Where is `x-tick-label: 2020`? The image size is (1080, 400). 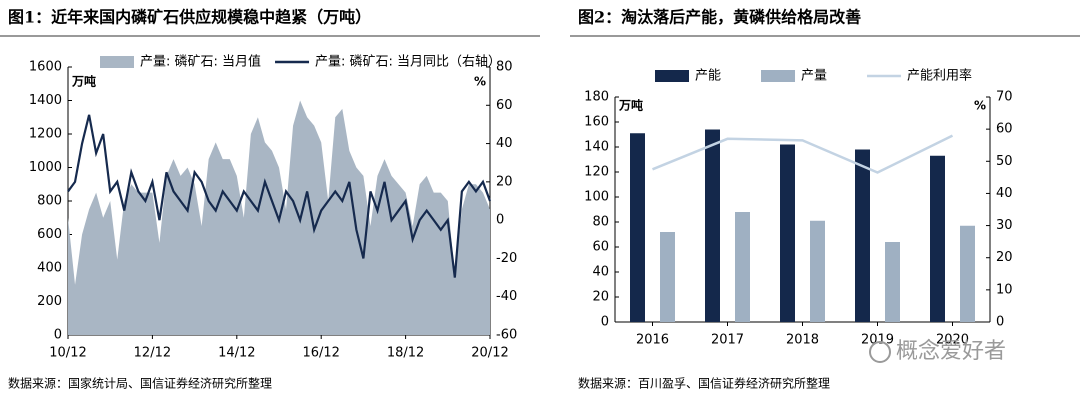
x-tick-label: 2020 is located at coordinates (952, 340).